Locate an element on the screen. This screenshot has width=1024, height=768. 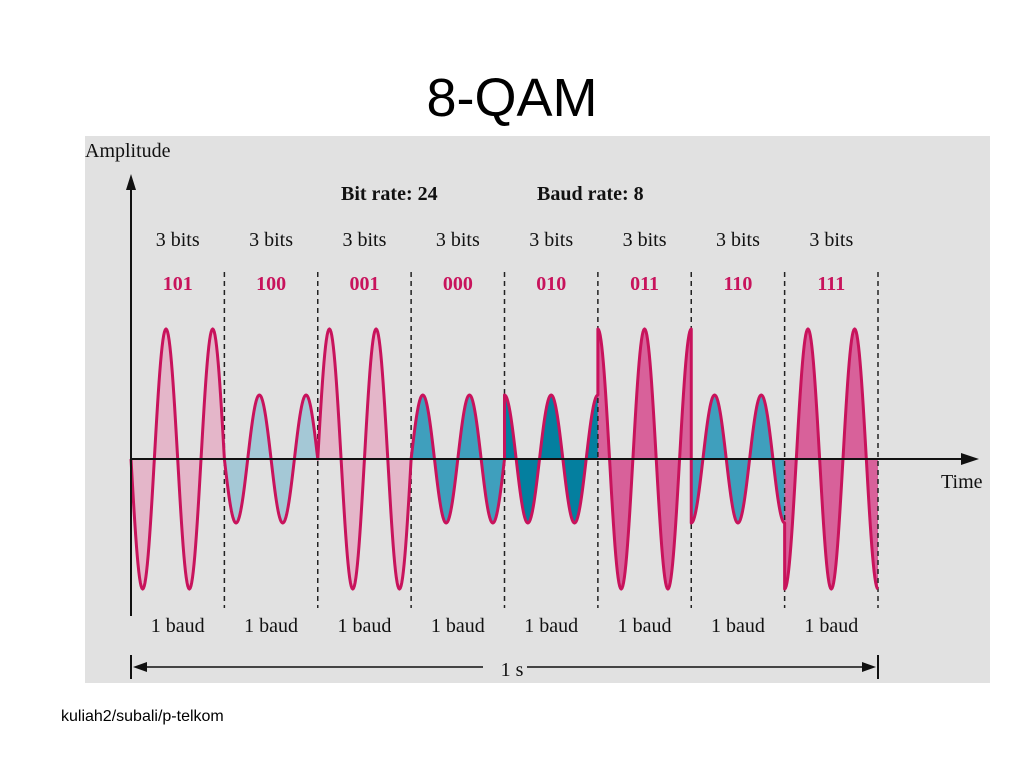
amplitude-axis-label: Amplitude is located at coordinates (128, 151).